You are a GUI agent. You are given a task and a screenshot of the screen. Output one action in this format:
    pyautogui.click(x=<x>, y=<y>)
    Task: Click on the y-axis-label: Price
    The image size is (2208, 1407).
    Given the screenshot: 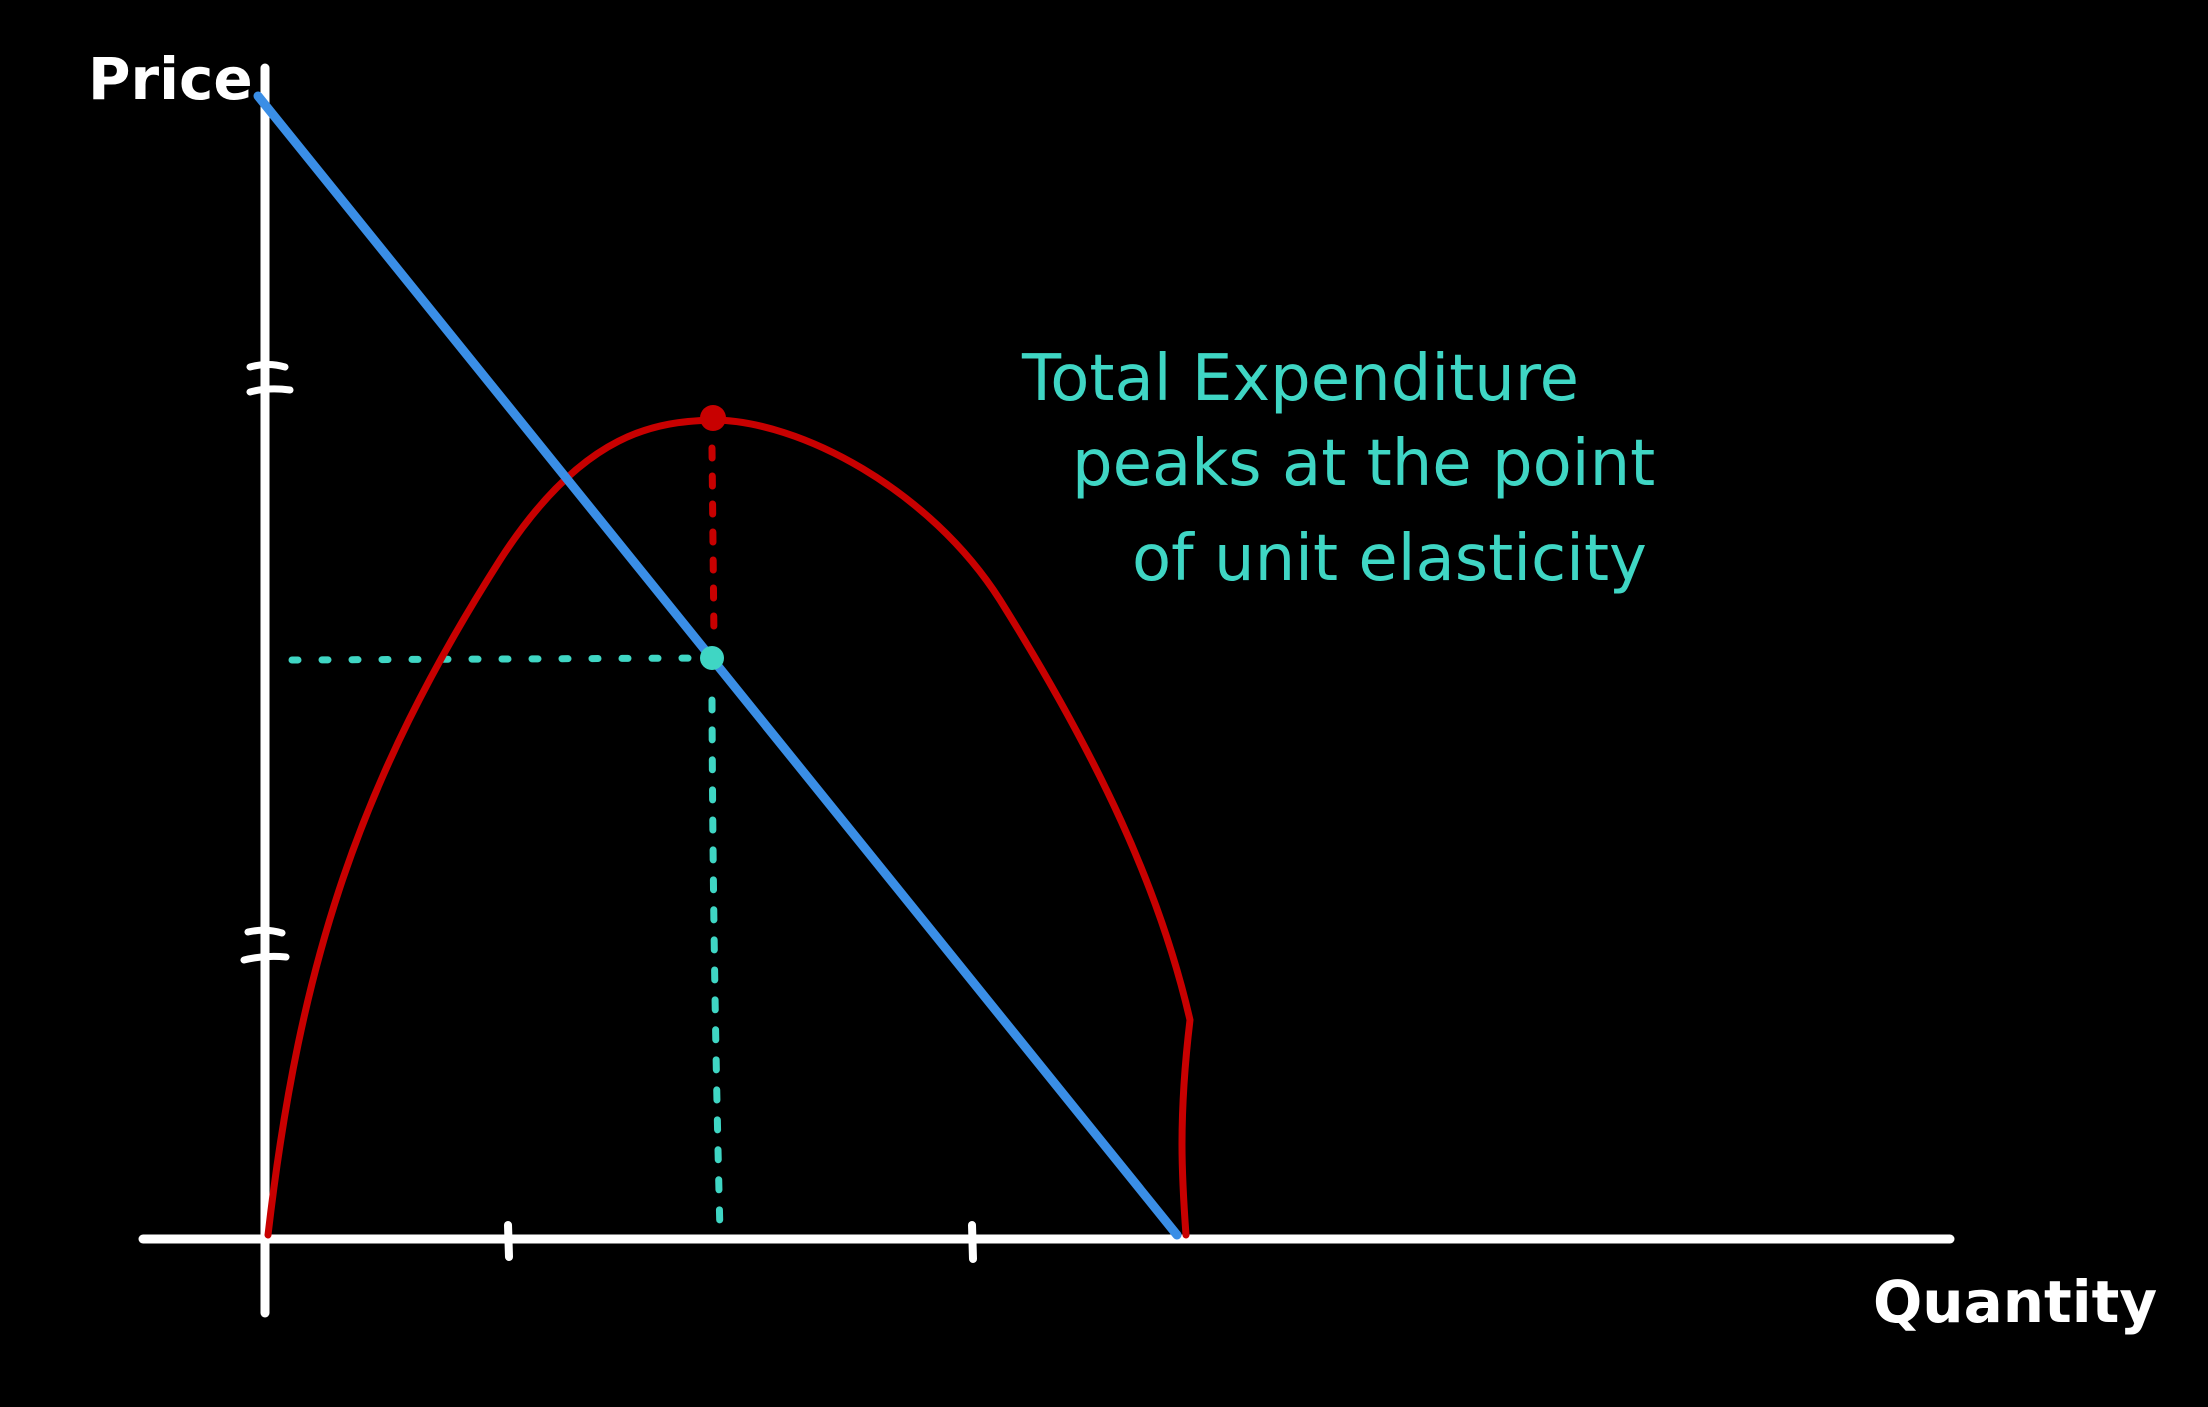 What is the action you would take?
    pyautogui.click(x=170, y=79)
    